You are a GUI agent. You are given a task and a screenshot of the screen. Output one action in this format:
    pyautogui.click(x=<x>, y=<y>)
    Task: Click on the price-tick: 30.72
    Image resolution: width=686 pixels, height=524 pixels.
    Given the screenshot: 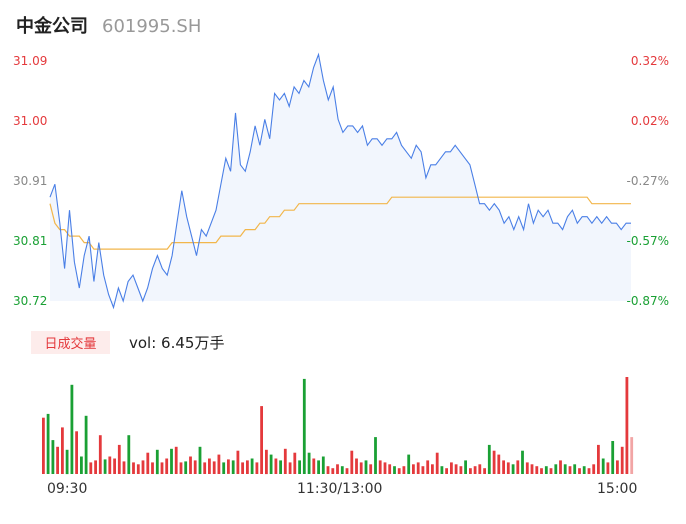 What is the action you would take?
    pyautogui.click(x=30, y=301)
    